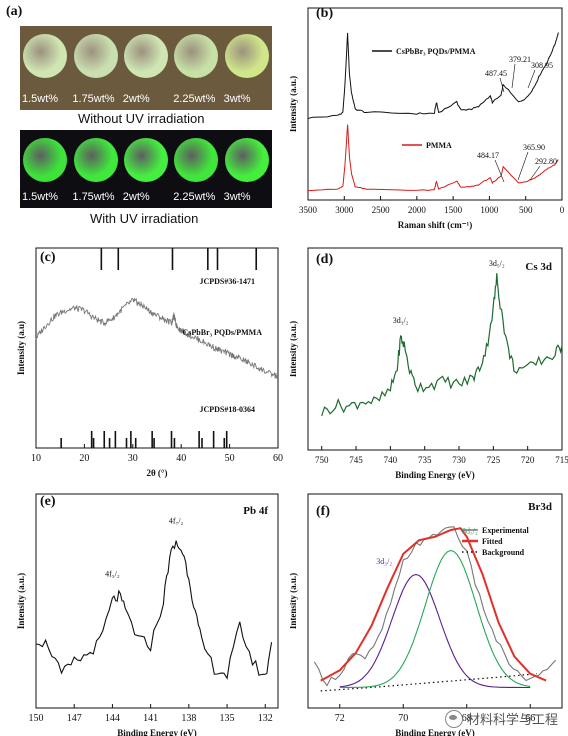 This screenshot has height=736, width=568. Describe the element at coordinates (488, 155) in the screenshot. I see `peak-annotation: 484.17` at that location.